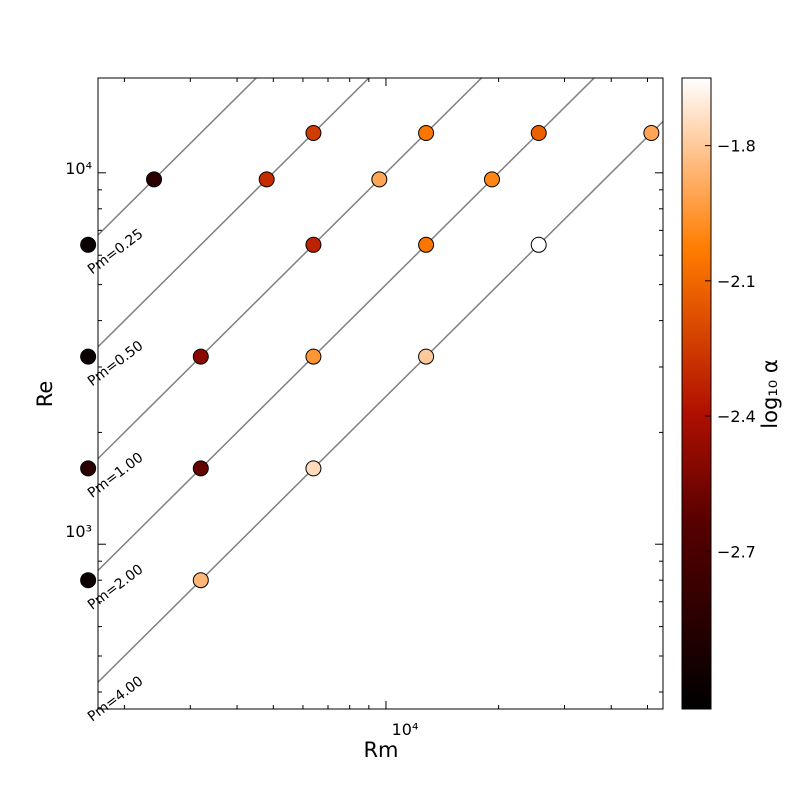  I want to click on y-tick-label-1e3: 10³, so click(78, 531).